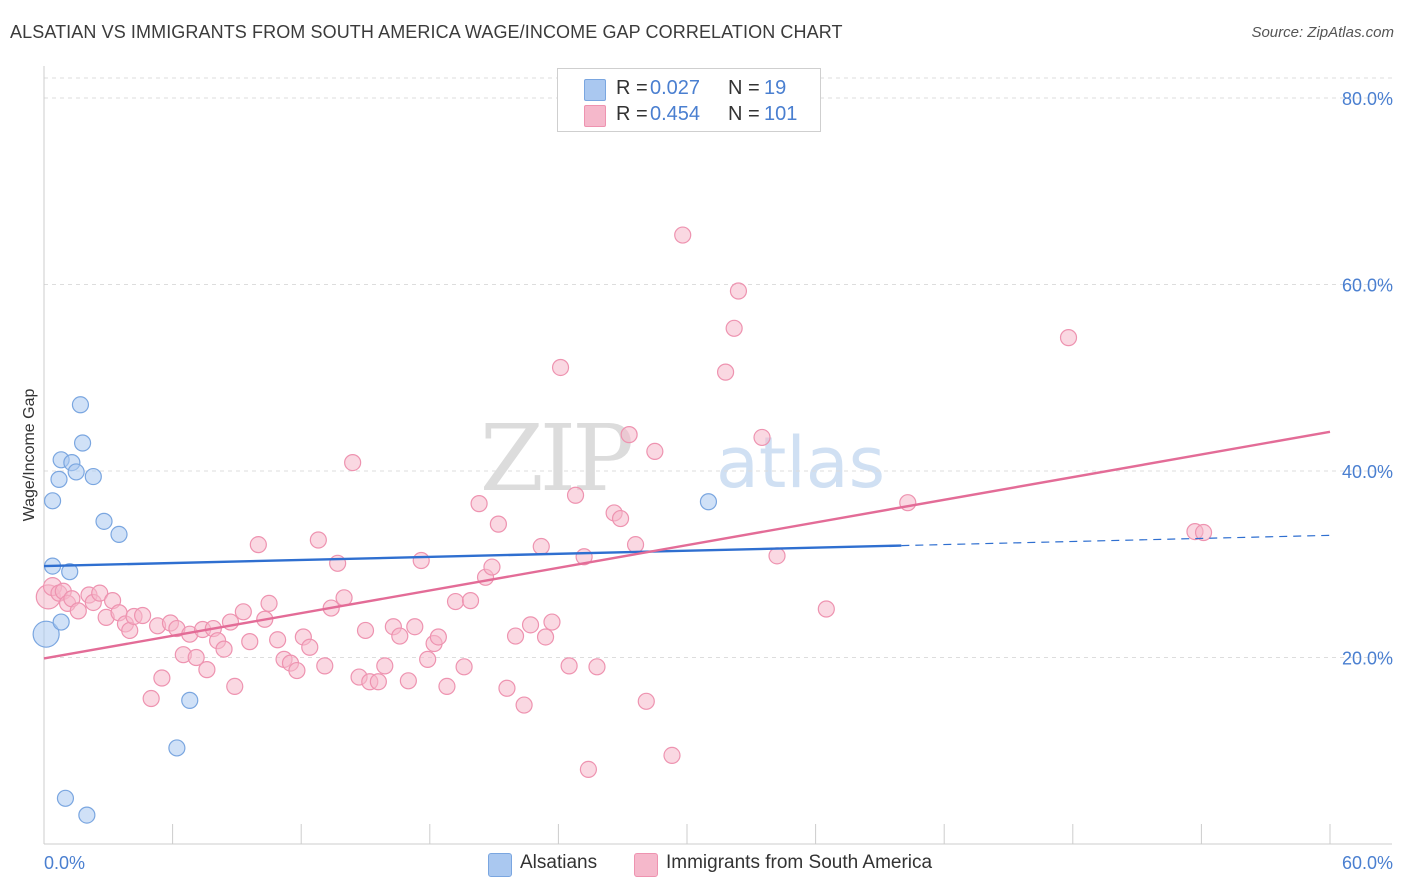  Describe the element at coordinates (718, 863) in the screenshot. I see `x-tick-labels: 0.0% 60.0%` at that location.